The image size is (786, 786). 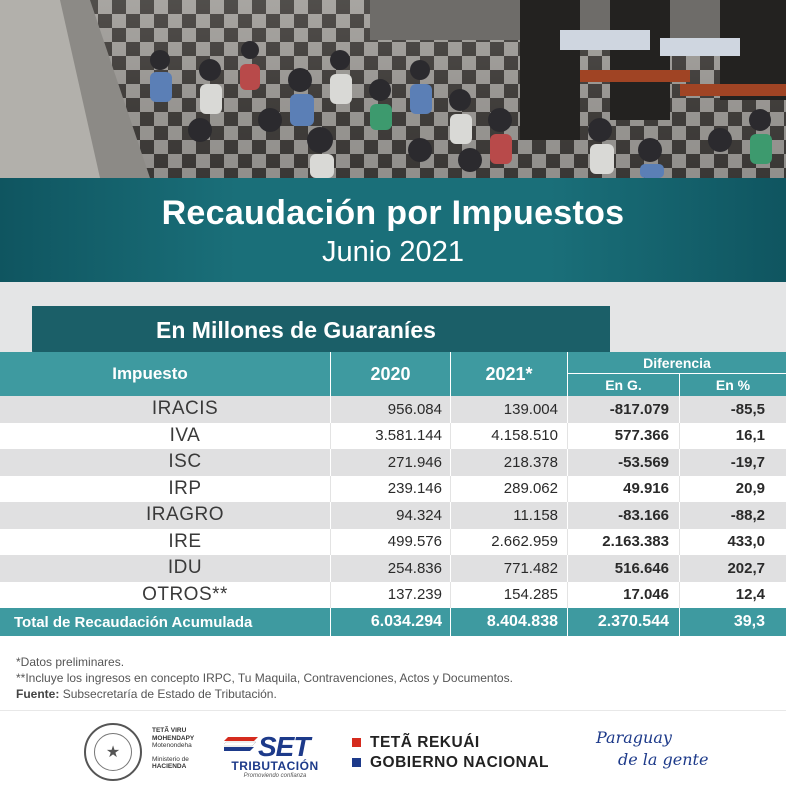 What do you see at coordinates (641, 436) in the screenshot?
I see `row-dif-g: 577.366` at bounding box center [641, 436].